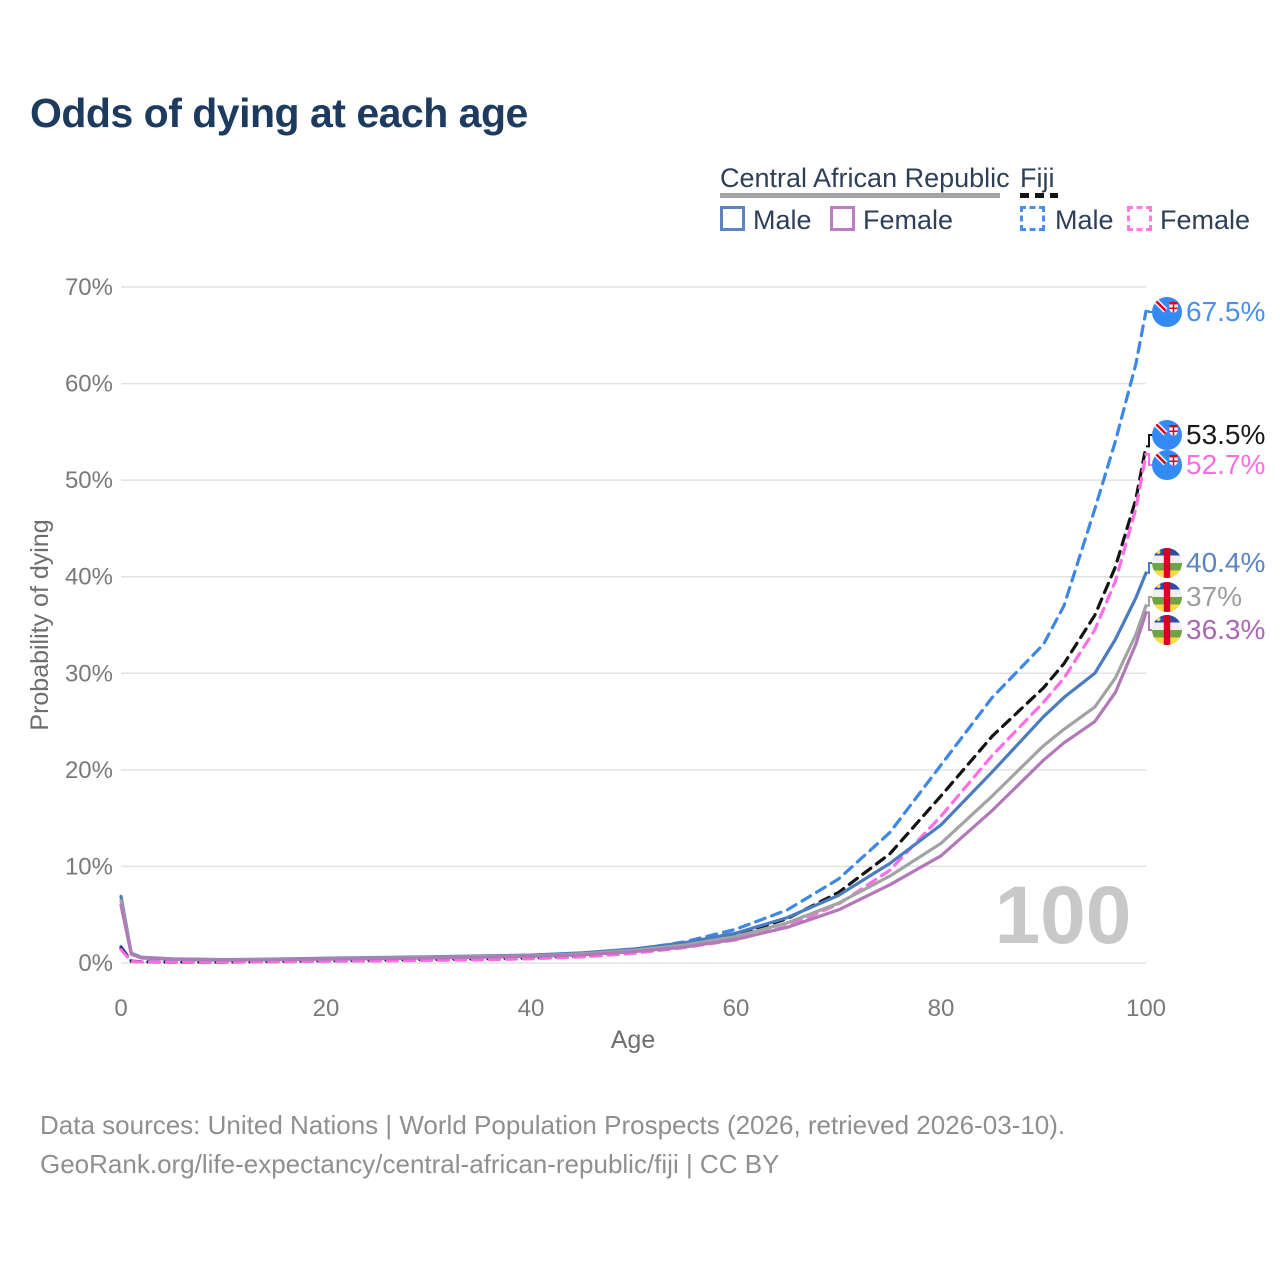 This screenshot has height=1280, width=1280. I want to click on leader-fiji-male, so click(1149, 311).